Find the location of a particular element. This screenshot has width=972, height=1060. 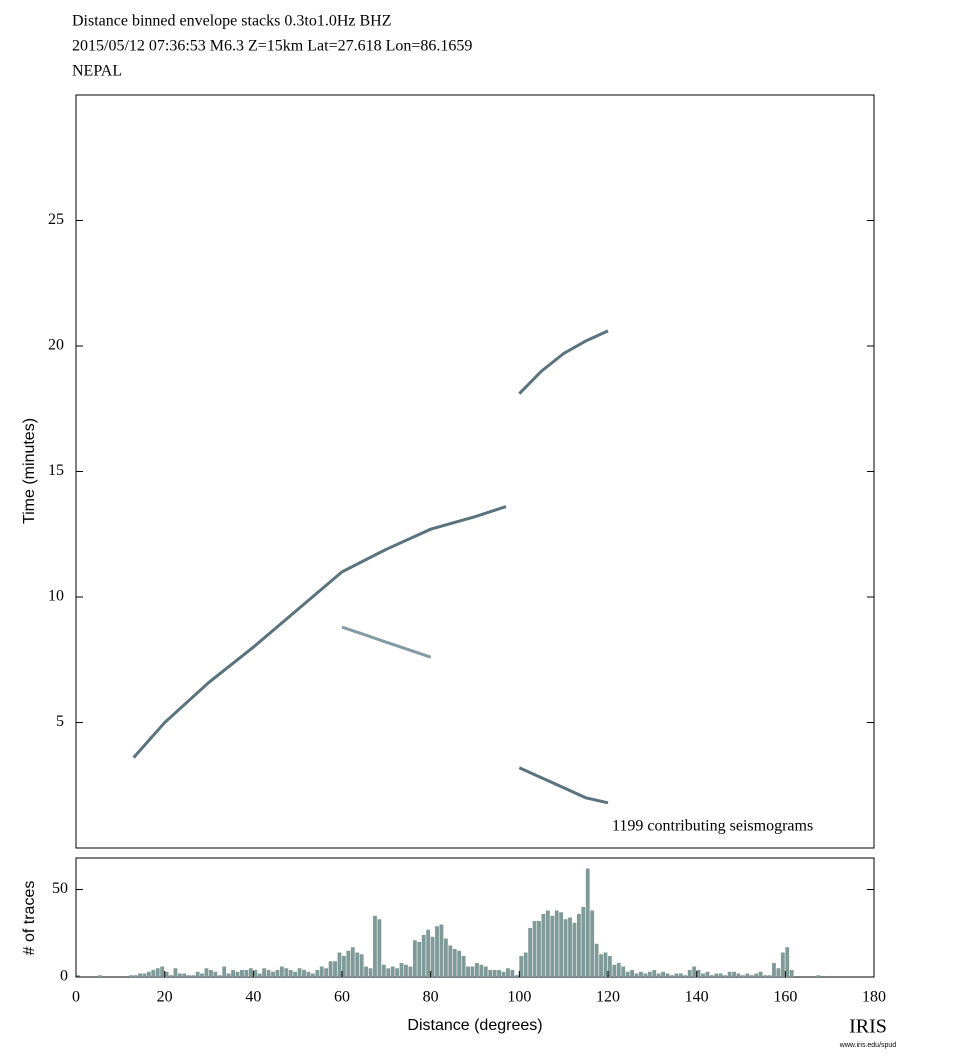

x-tick-label: 80 is located at coordinates (431, 997).